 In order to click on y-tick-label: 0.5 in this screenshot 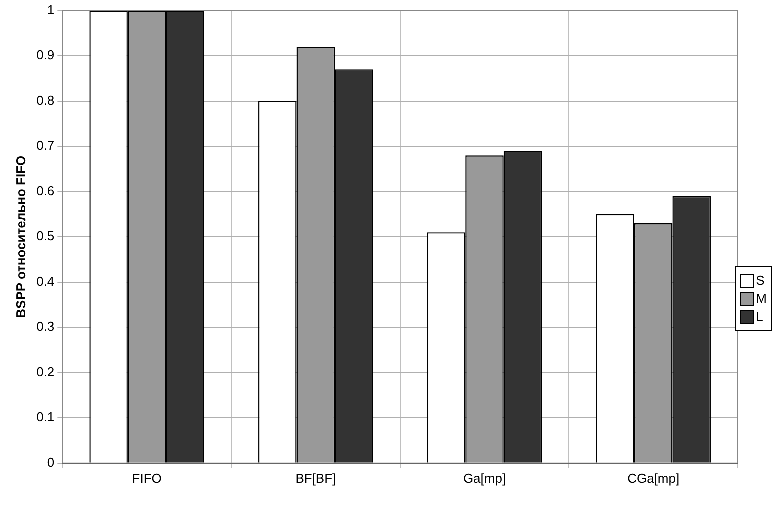, I will do `click(45, 236)`.